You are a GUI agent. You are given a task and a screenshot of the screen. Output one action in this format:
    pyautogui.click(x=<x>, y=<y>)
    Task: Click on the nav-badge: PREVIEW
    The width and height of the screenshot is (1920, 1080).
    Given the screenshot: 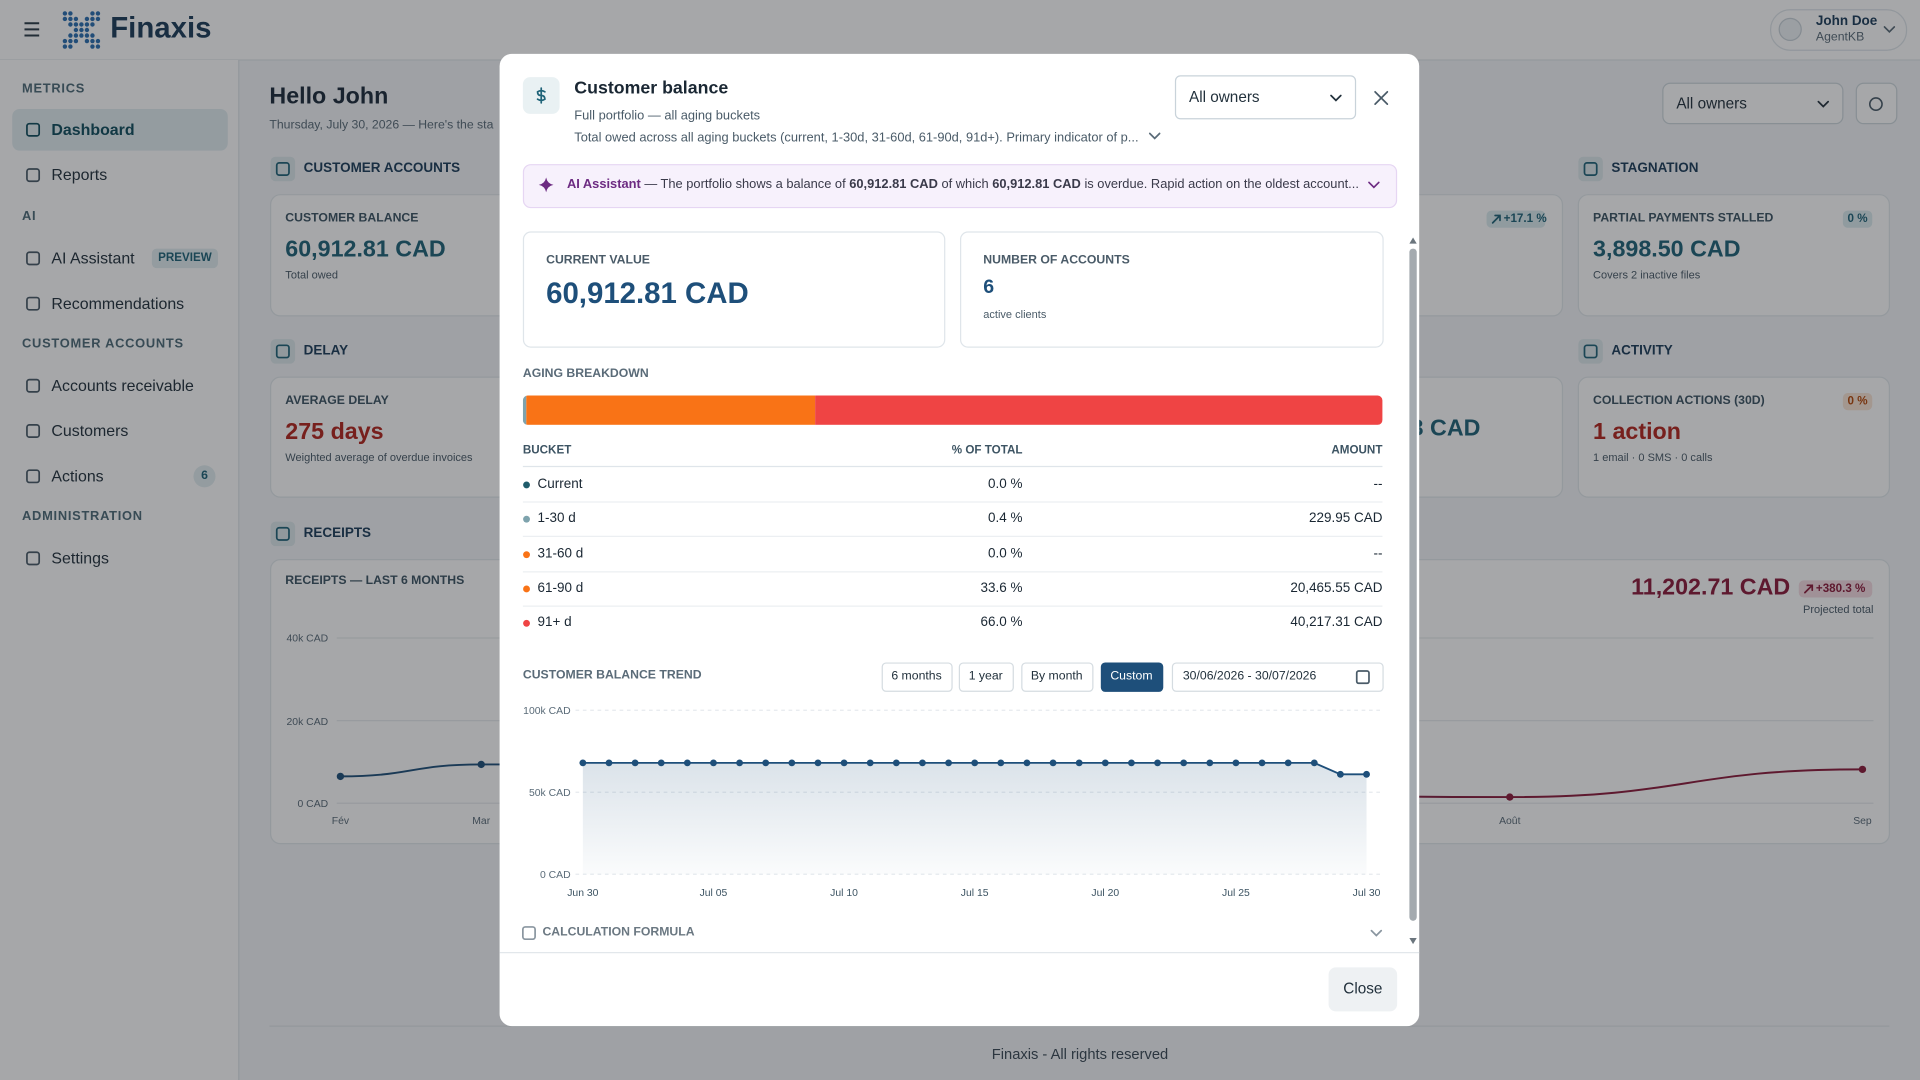 What is the action you would take?
    pyautogui.click(x=185, y=258)
    